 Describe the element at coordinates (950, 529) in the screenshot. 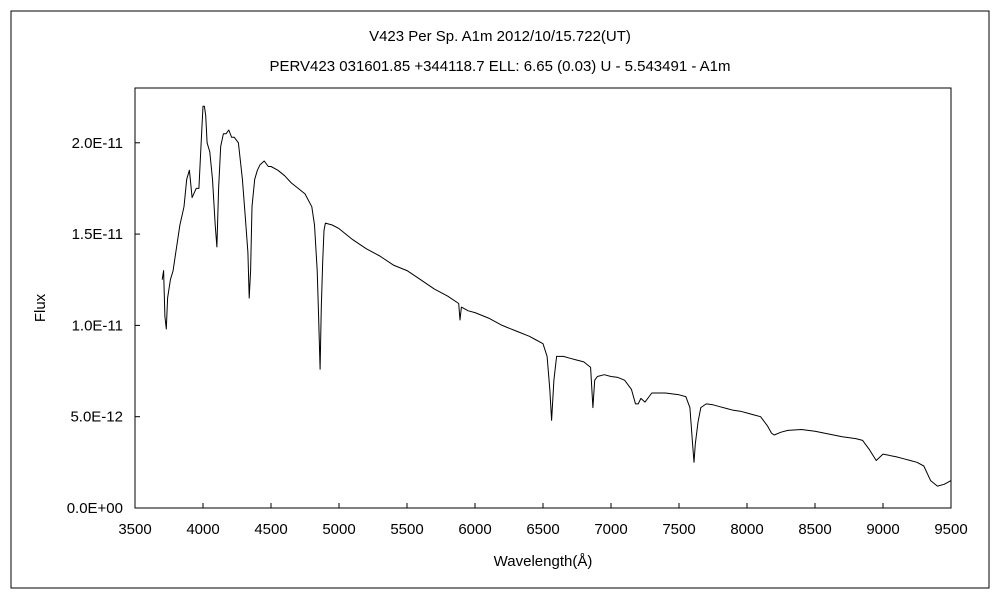

I see `x-tick-label: 9500` at that location.